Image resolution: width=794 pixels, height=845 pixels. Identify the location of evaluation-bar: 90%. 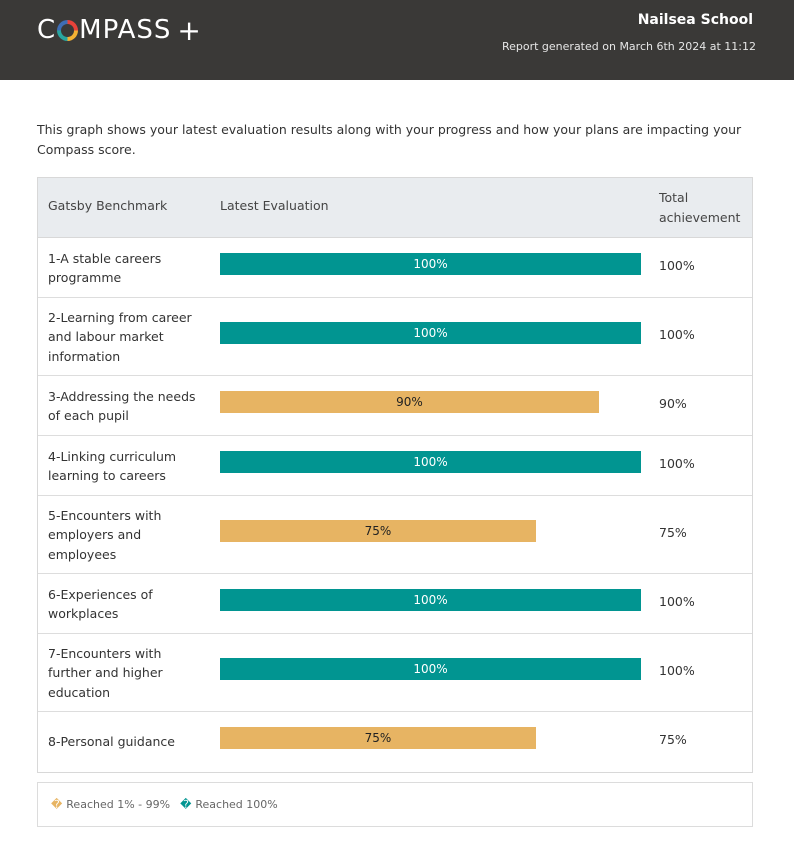
(409, 402).